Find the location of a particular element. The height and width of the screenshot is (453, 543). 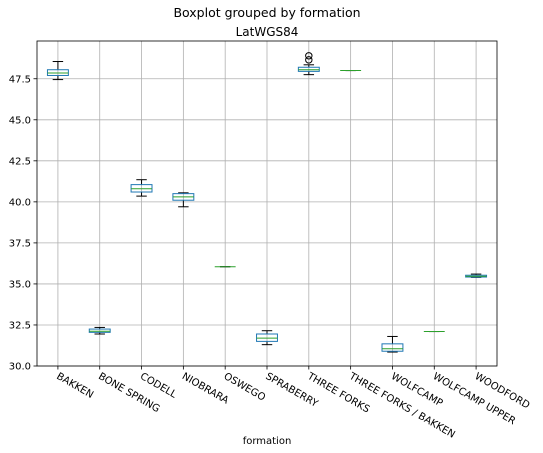

x-tick-label: NIOBRARA is located at coordinates (205, 389).